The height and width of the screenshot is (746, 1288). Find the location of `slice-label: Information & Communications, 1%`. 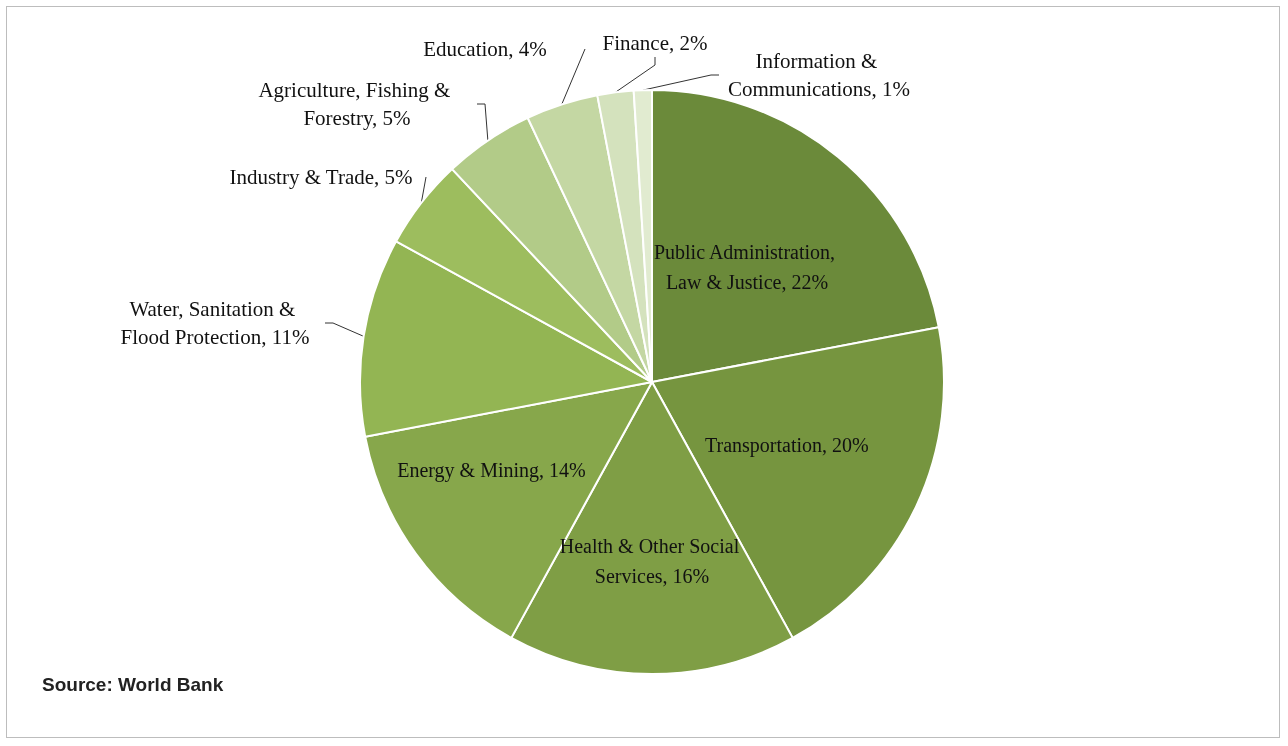

slice-label: Information & Communications, 1% is located at coordinates (819, 75).